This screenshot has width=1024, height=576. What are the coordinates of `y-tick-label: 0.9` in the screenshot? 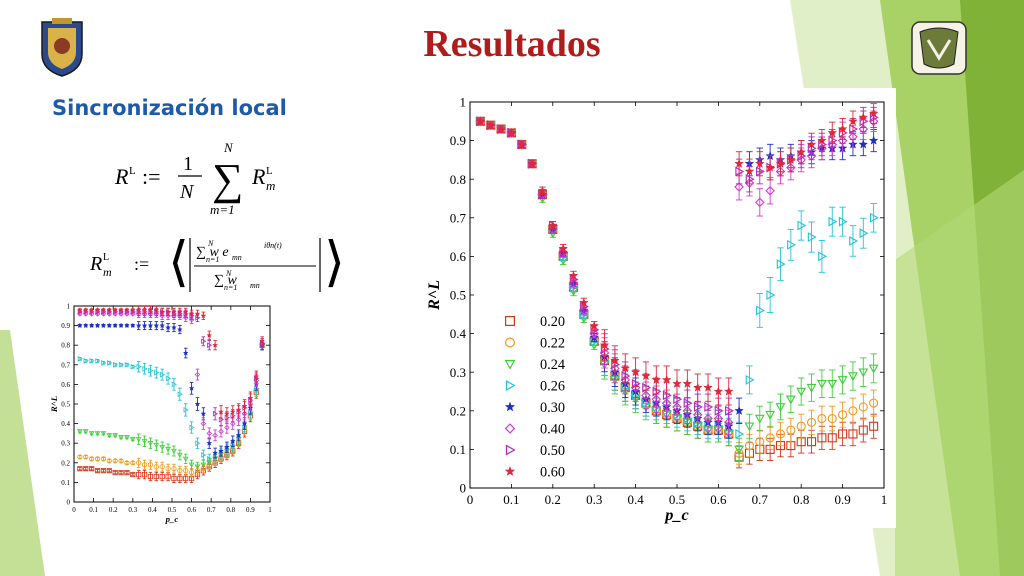 It's located at (458, 140).